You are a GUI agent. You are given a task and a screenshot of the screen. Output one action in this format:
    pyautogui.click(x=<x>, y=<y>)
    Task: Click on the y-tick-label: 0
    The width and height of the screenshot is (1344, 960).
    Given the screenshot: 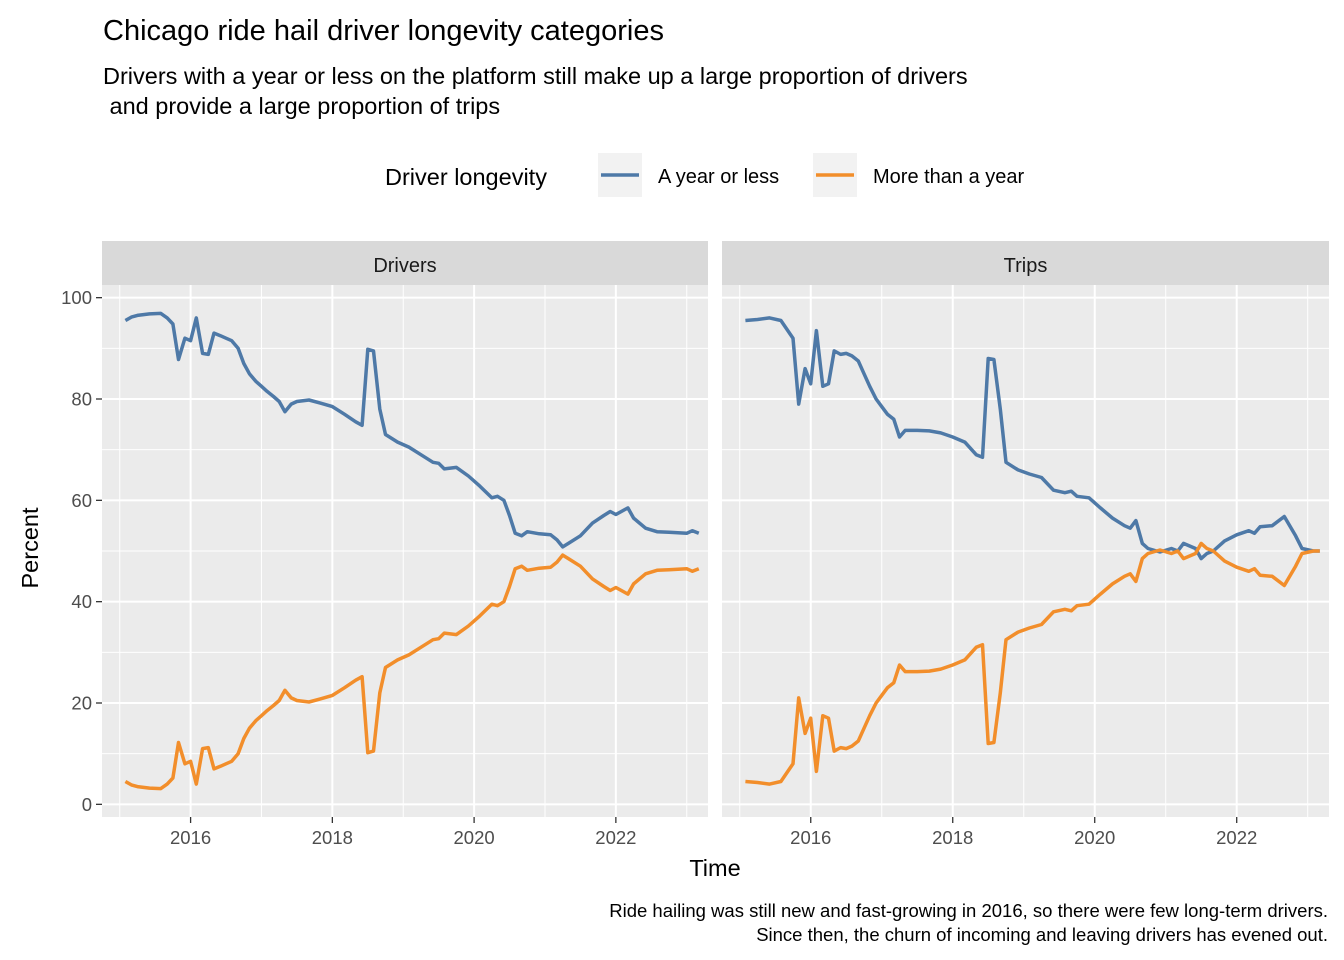 What is the action you would take?
    pyautogui.click(x=87, y=804)
    